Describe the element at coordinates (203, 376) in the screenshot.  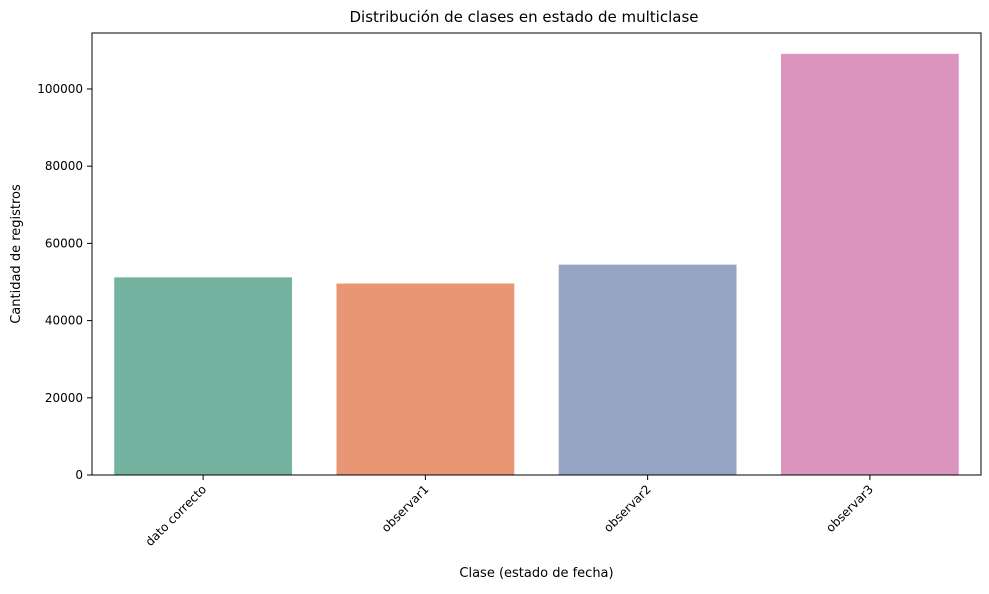
I see `bar-dato-correcto` at that location.